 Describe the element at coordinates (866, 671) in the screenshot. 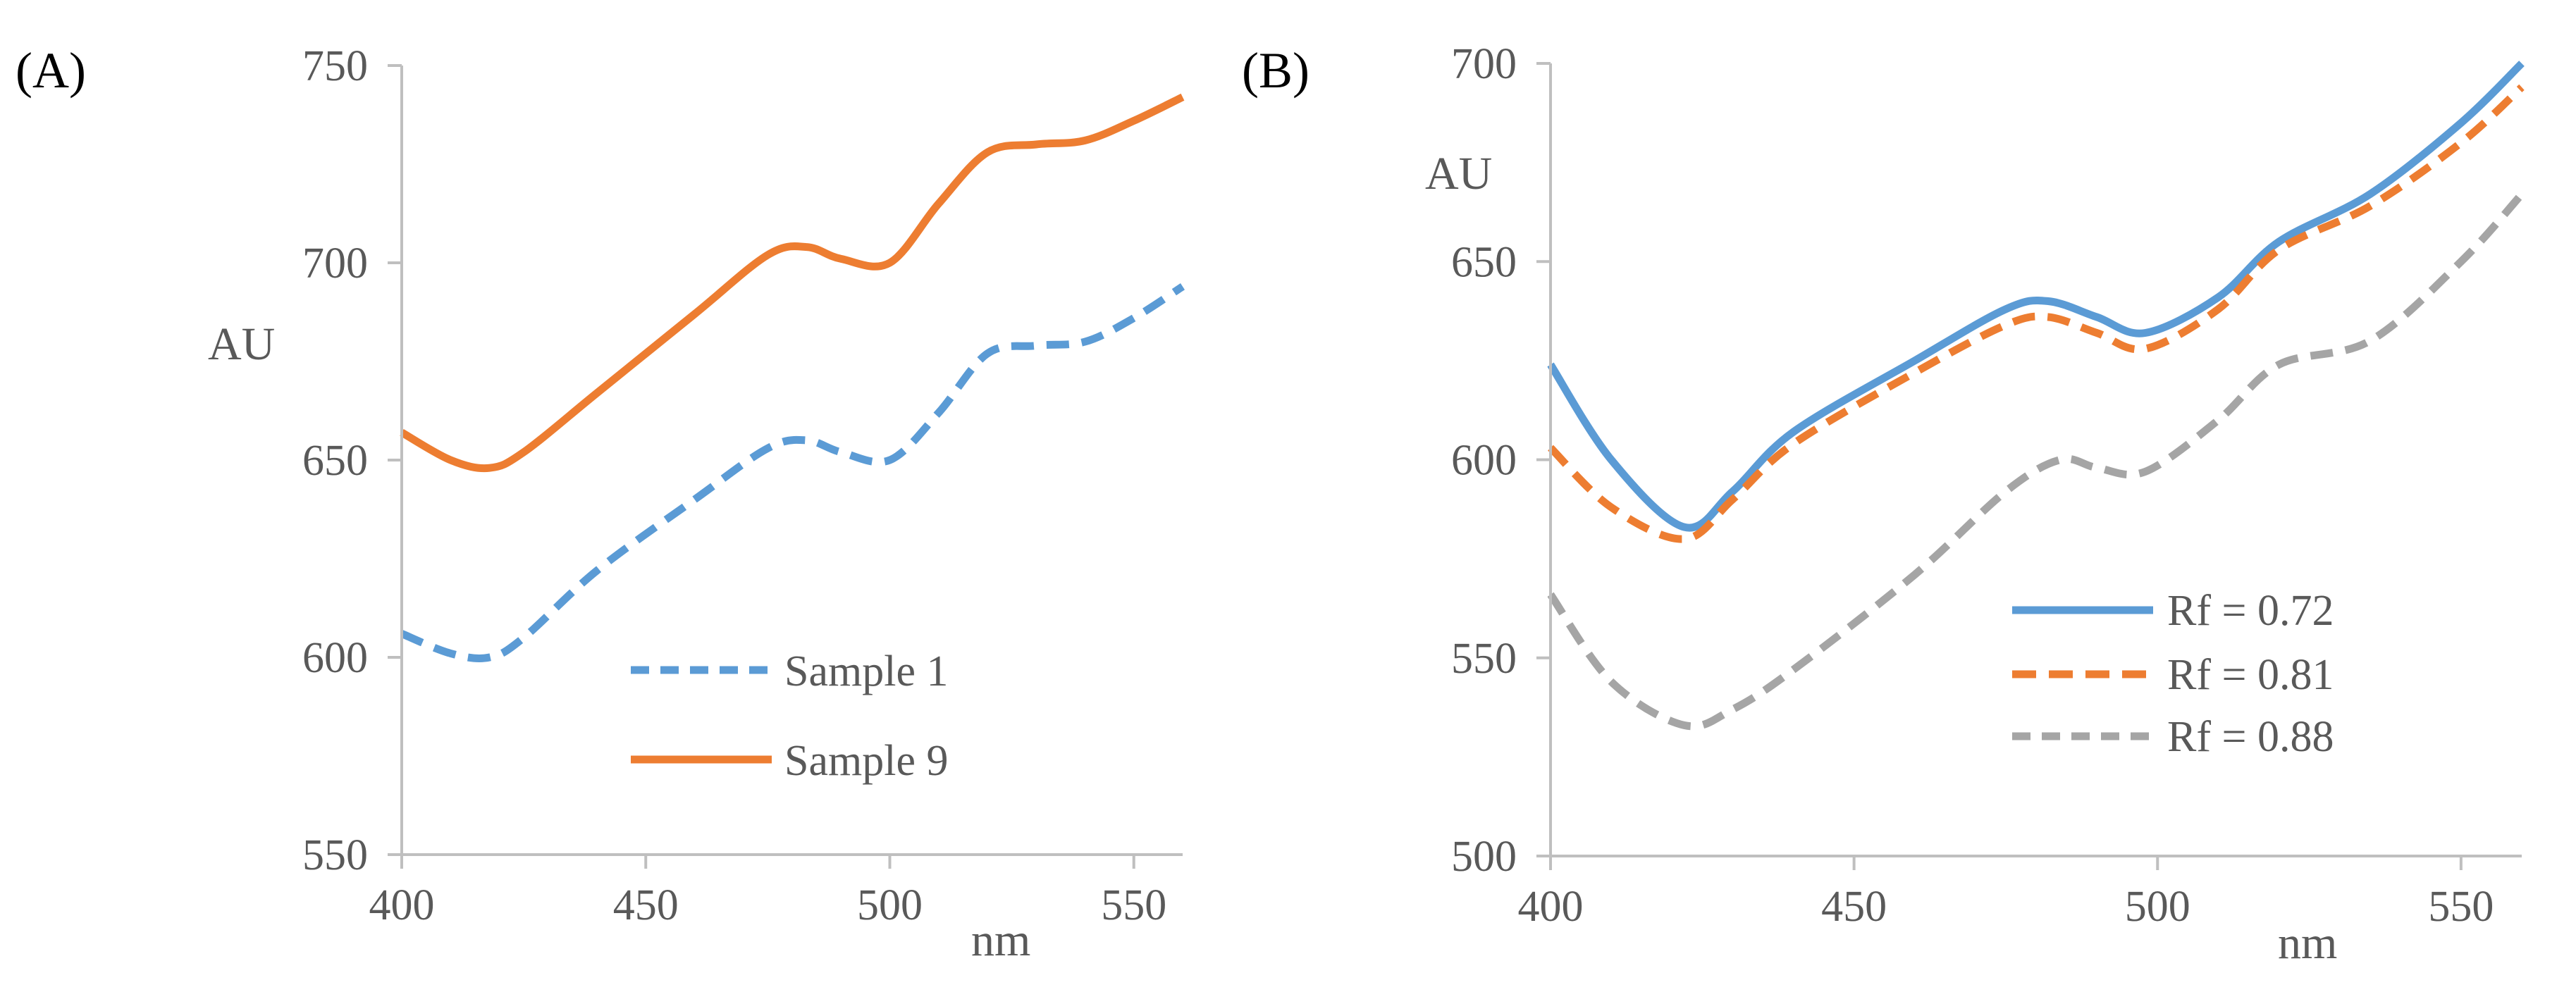

I see `legend-label-sample-1: Sample 1` at that location.